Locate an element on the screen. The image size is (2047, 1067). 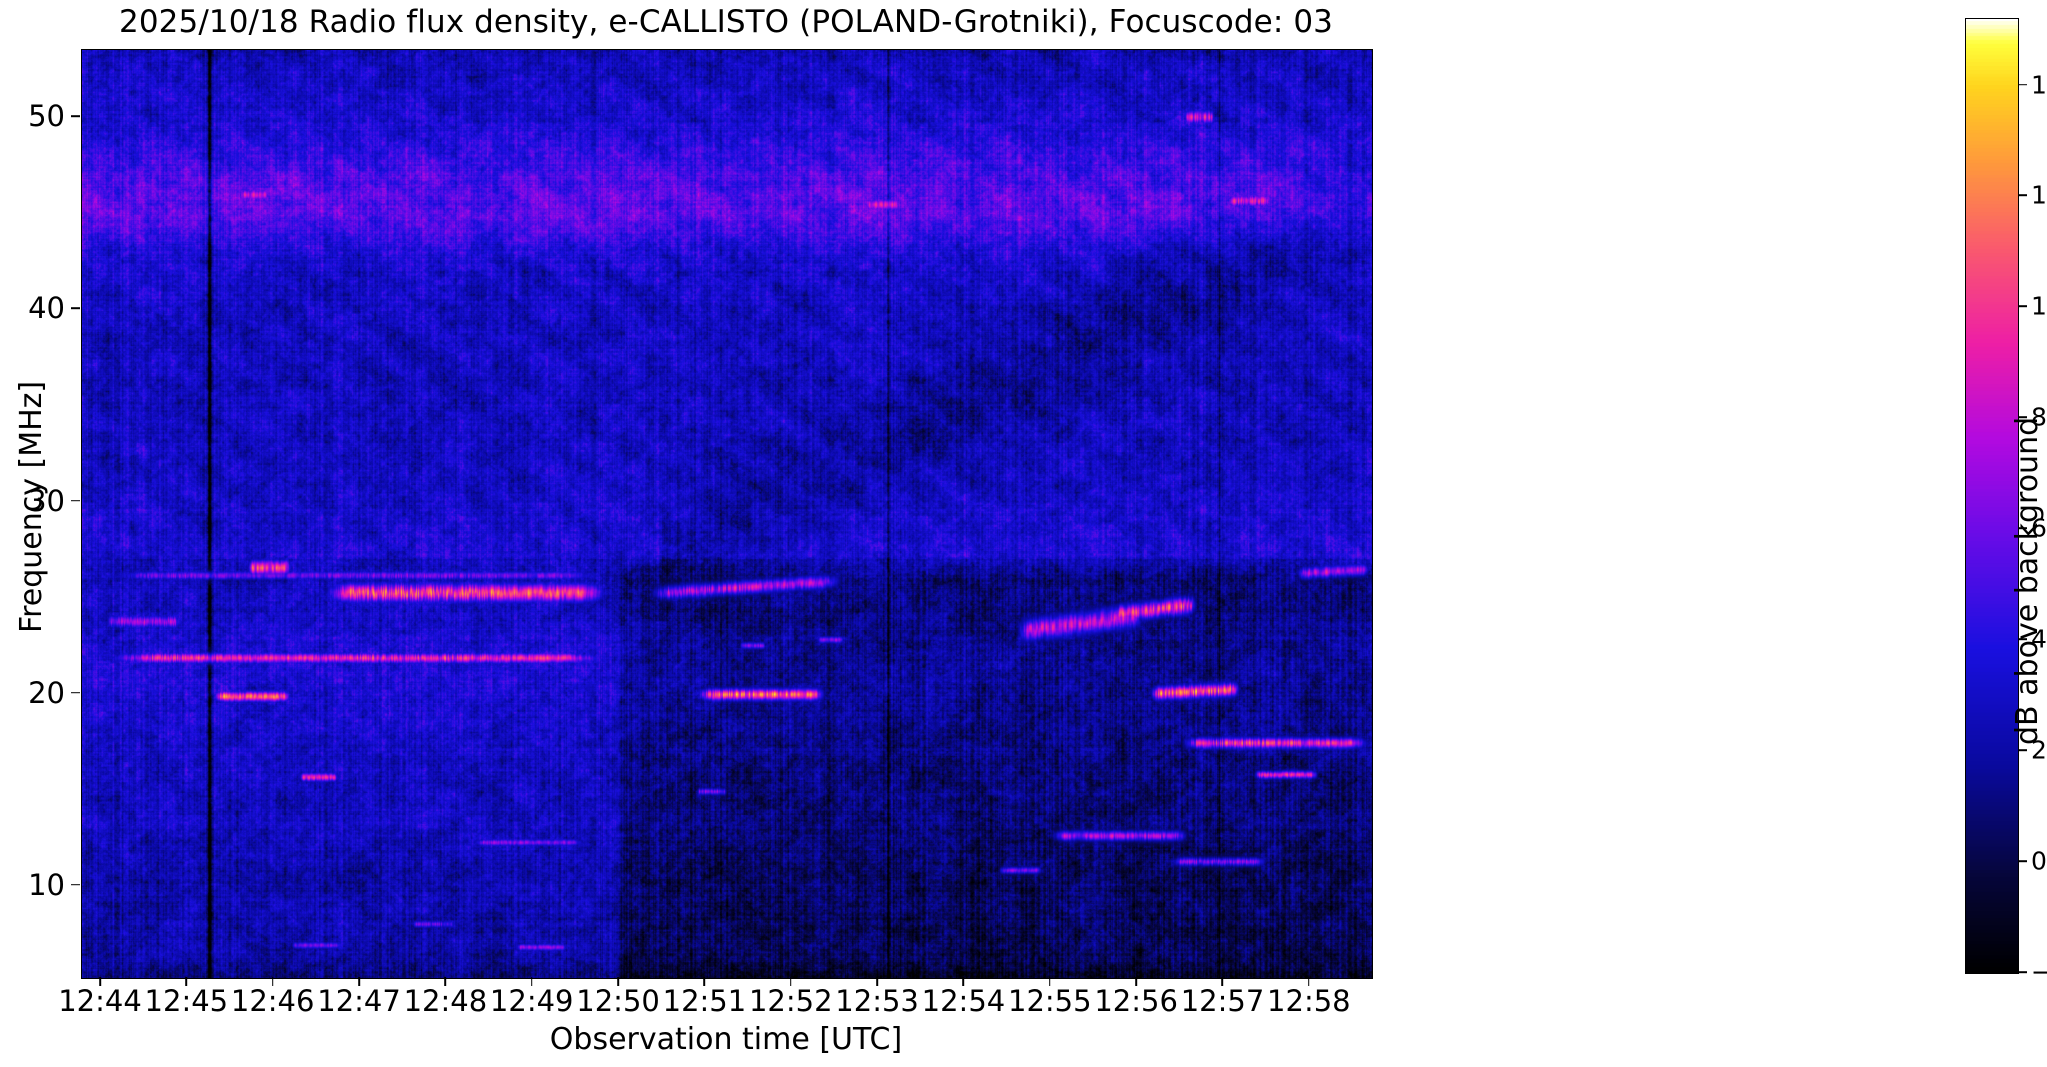
x-tick-label: 12:58 is located at coordinates (1309, 1001).